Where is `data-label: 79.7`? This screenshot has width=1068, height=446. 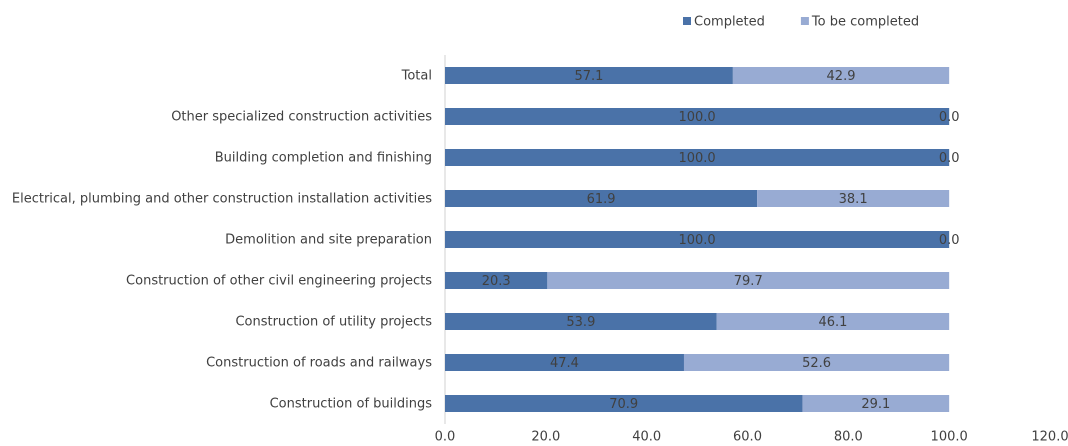
data-label: 79.7 is located at coordinates (748, 281).